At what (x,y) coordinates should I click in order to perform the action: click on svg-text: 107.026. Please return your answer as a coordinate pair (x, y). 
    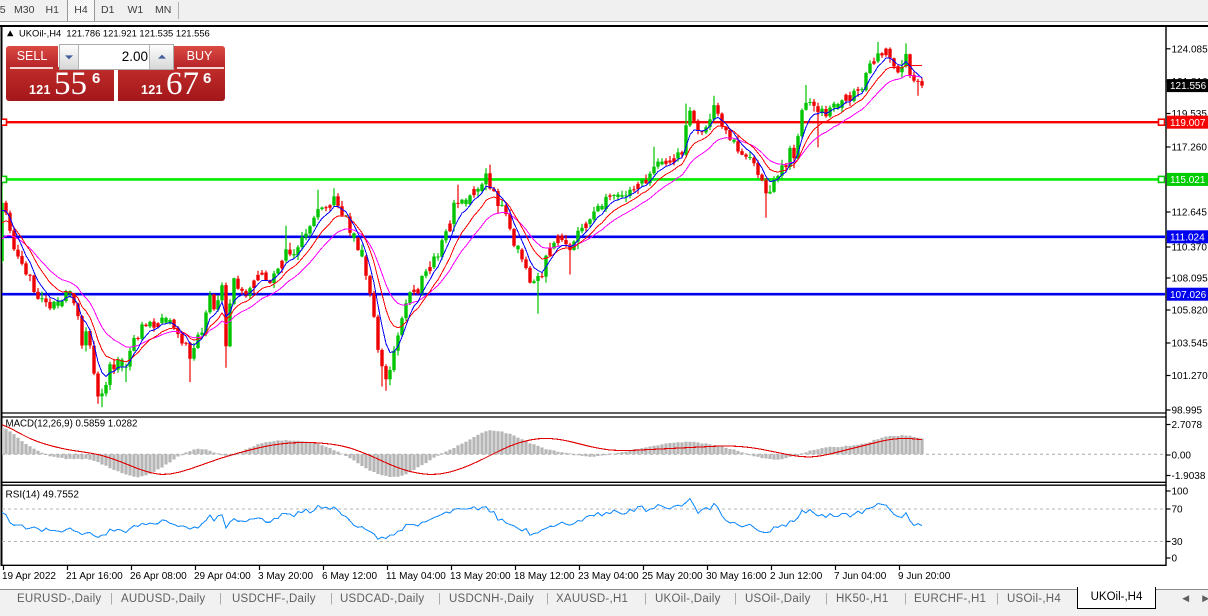
    Looking at the image, I should click on (1188, 295).